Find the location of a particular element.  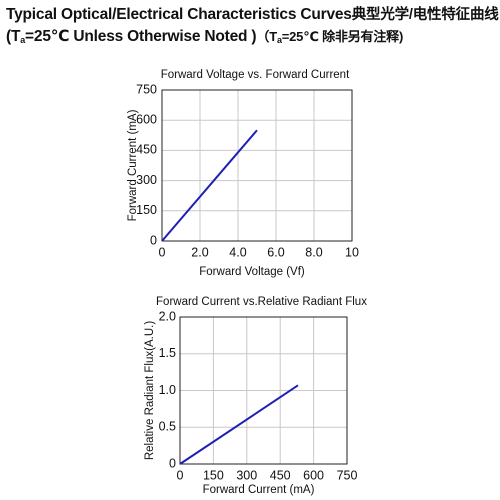

conditions-sub: a is located at coordinates (23, 40).